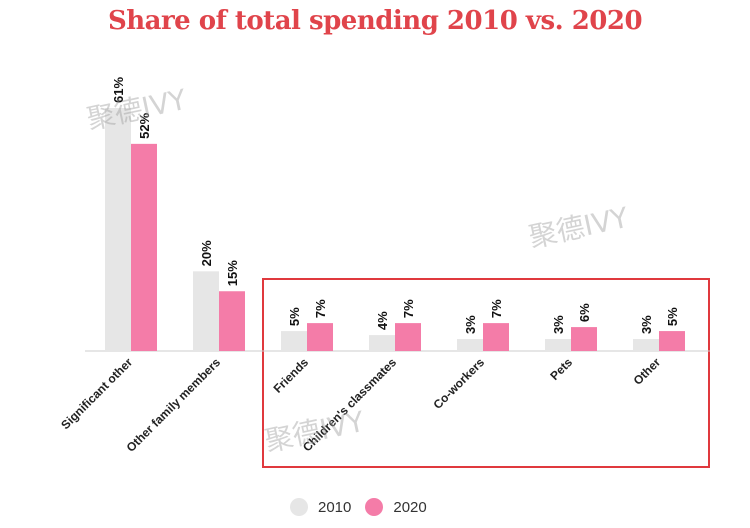  What do you see at coordinates (96, 393) in the screenshot?
I see `category-label: Significant other` at bounding box center [96, 393].